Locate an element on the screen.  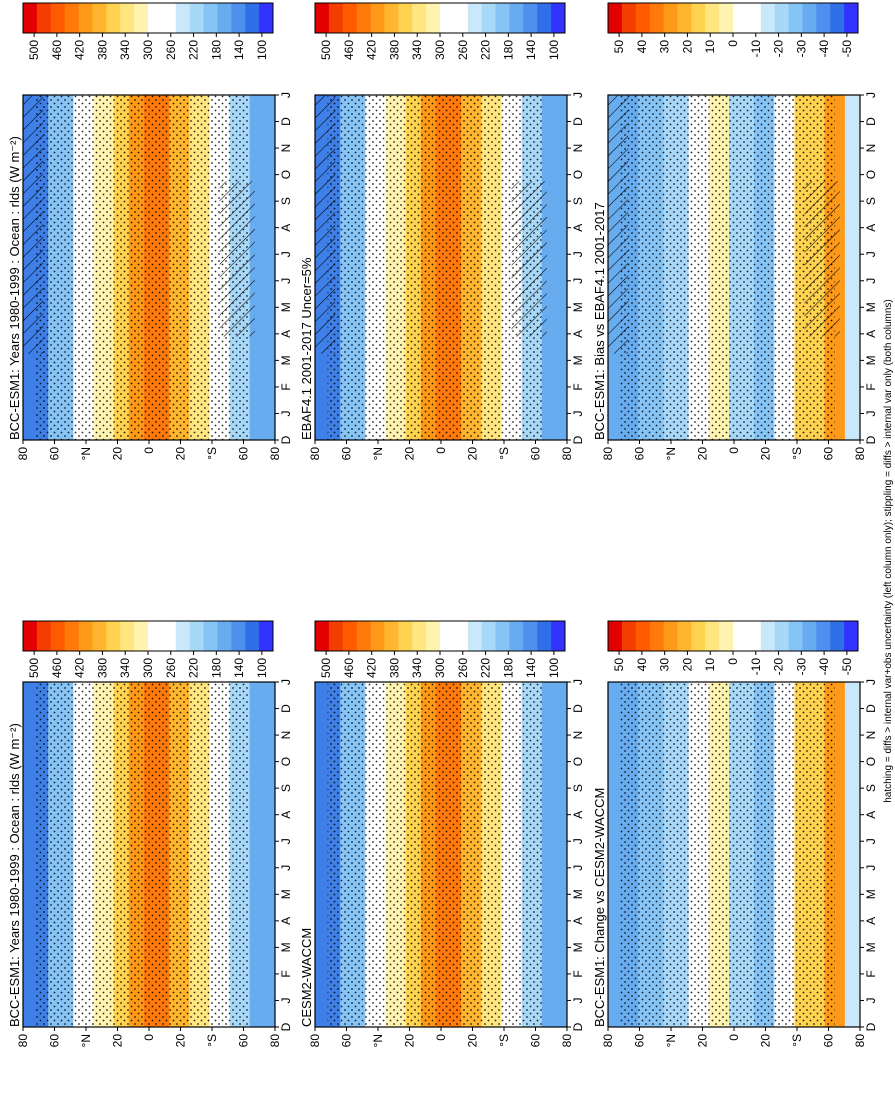
colorbar-tick-label: -30 is located at coordinates (801, 49).